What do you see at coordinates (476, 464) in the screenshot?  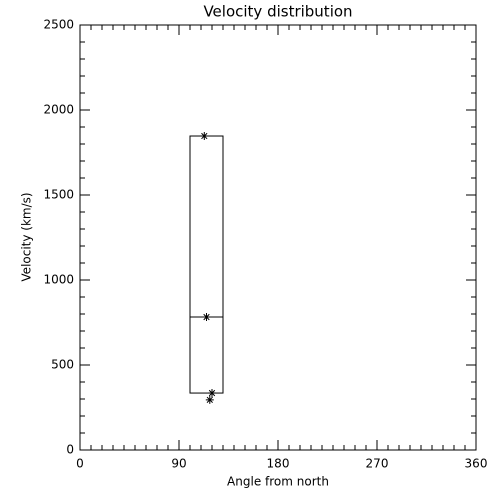 I see `x-tick-label: 360` at bounding box center [476, 464].